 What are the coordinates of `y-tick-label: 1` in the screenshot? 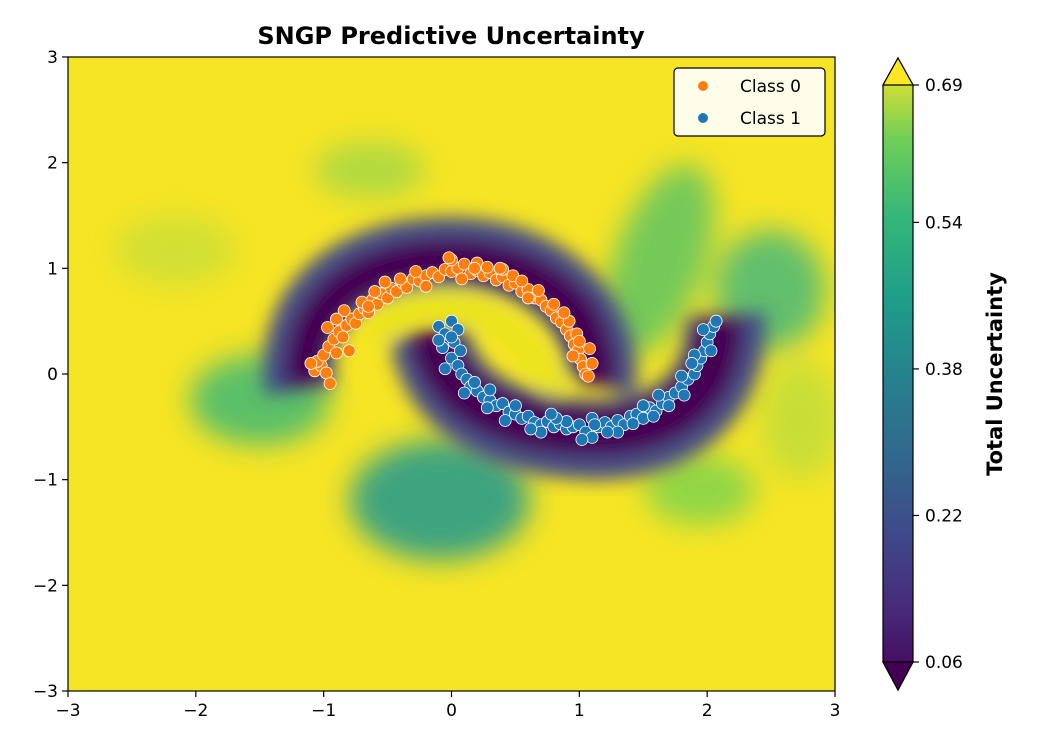 It's located at (52, 269).